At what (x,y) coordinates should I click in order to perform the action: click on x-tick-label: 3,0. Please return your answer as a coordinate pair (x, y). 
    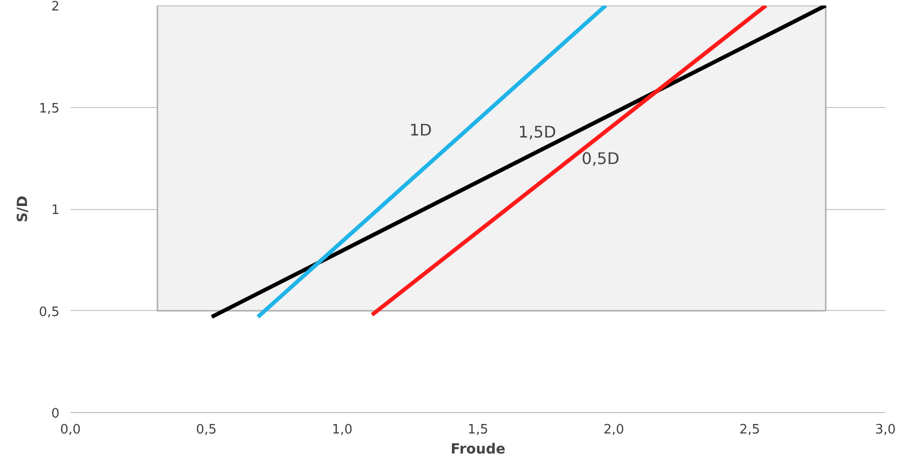
    Looking at the image, I should click on (885, 430).